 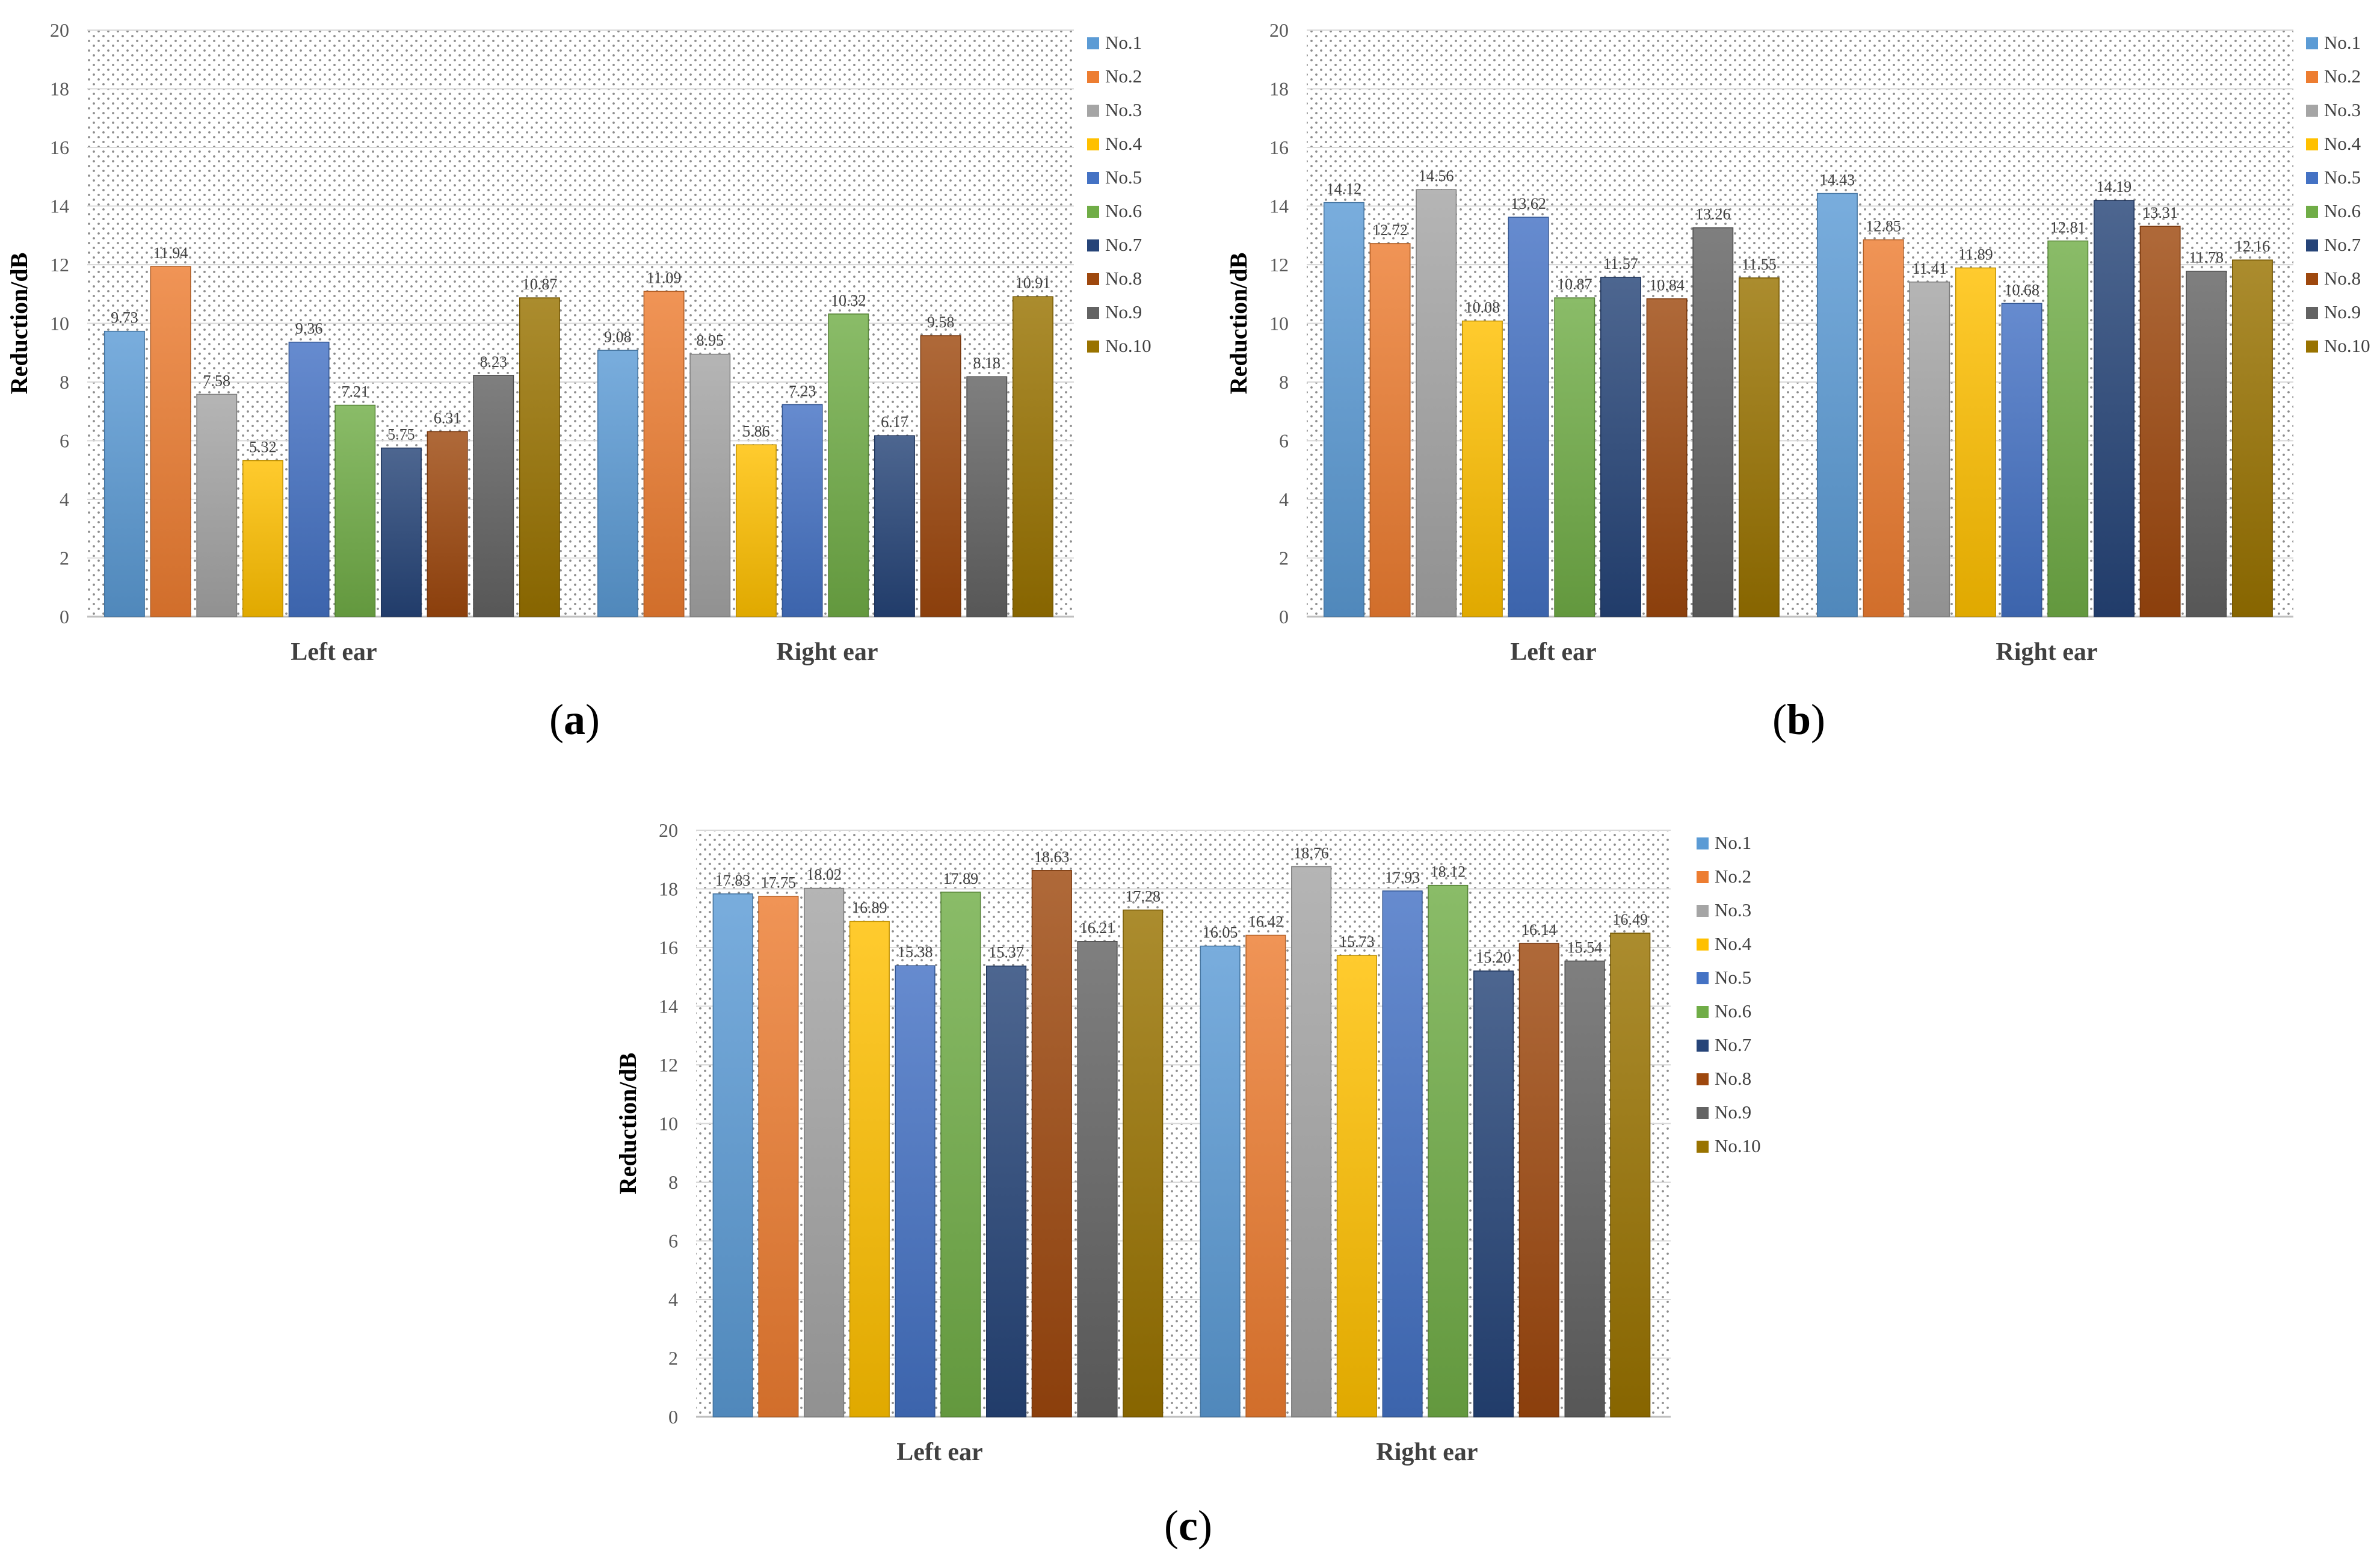 What do you see at coordinates (1759, 264) in the screenshot?
I see `data-label: 11.55` at bounding box center [1759, 264].